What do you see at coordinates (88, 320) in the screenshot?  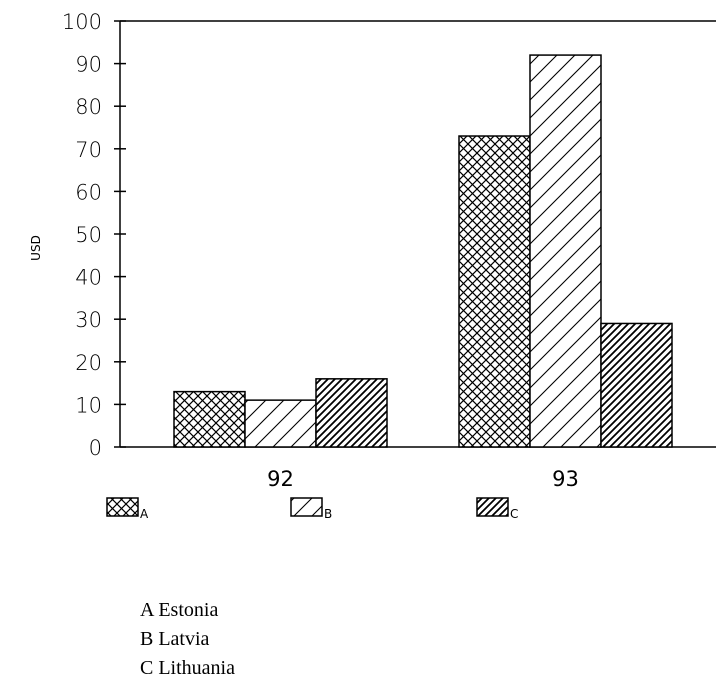 I see `y-tick-label: 30` at bounding box center [88, 320].